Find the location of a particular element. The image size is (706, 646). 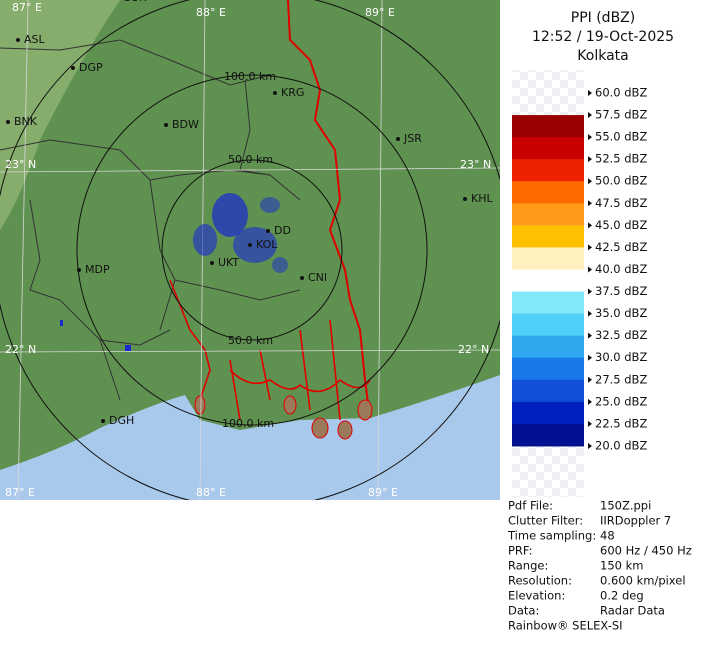

legend-label: 30.0 dBZ is located at coordinates (621, 357).